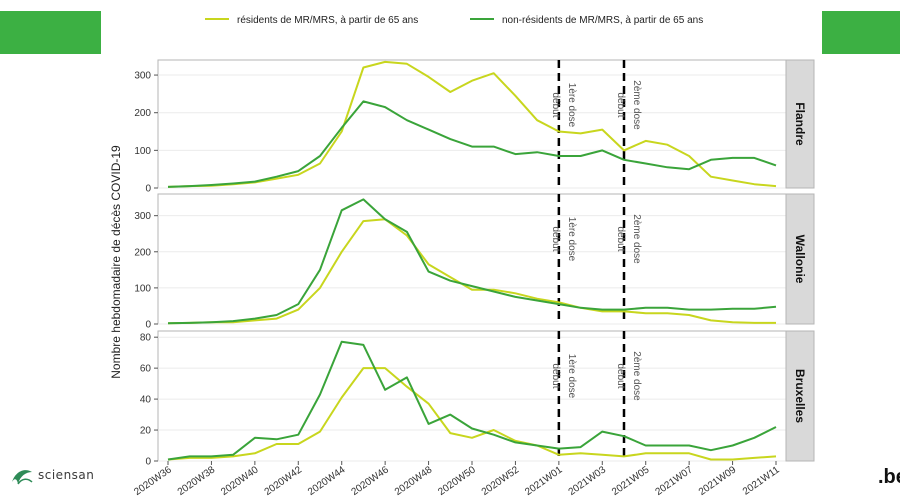  Describe the element at coordinates (889, 477) in the screenshot. I see `site-domain-suffix: .be` at that location.